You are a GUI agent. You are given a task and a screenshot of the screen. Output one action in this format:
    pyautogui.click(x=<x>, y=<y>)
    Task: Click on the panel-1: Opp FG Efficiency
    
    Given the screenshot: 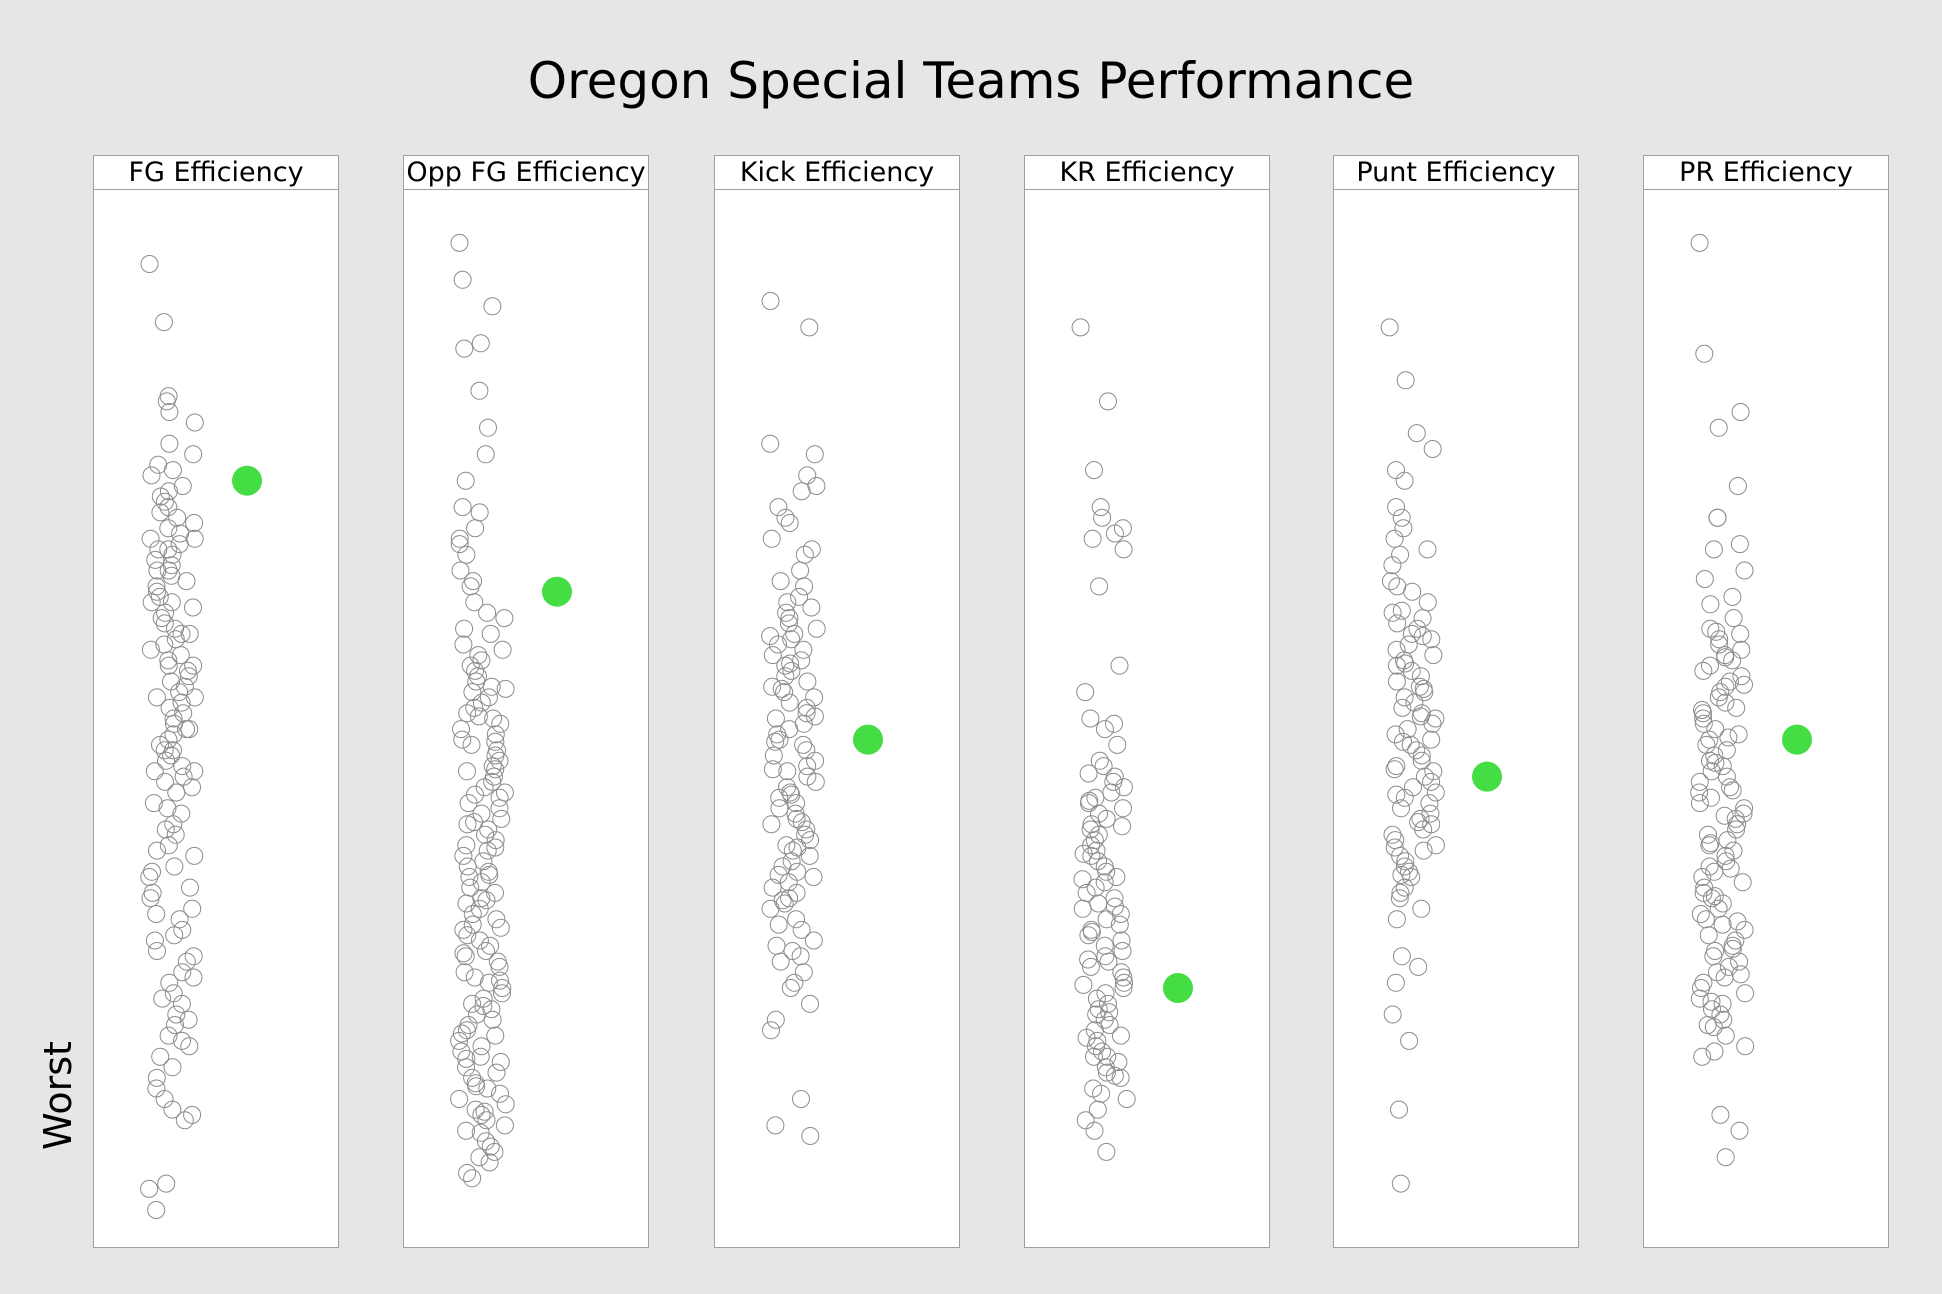 What is the action you would take?
    pyautogui.click(x=526, y=701)
    